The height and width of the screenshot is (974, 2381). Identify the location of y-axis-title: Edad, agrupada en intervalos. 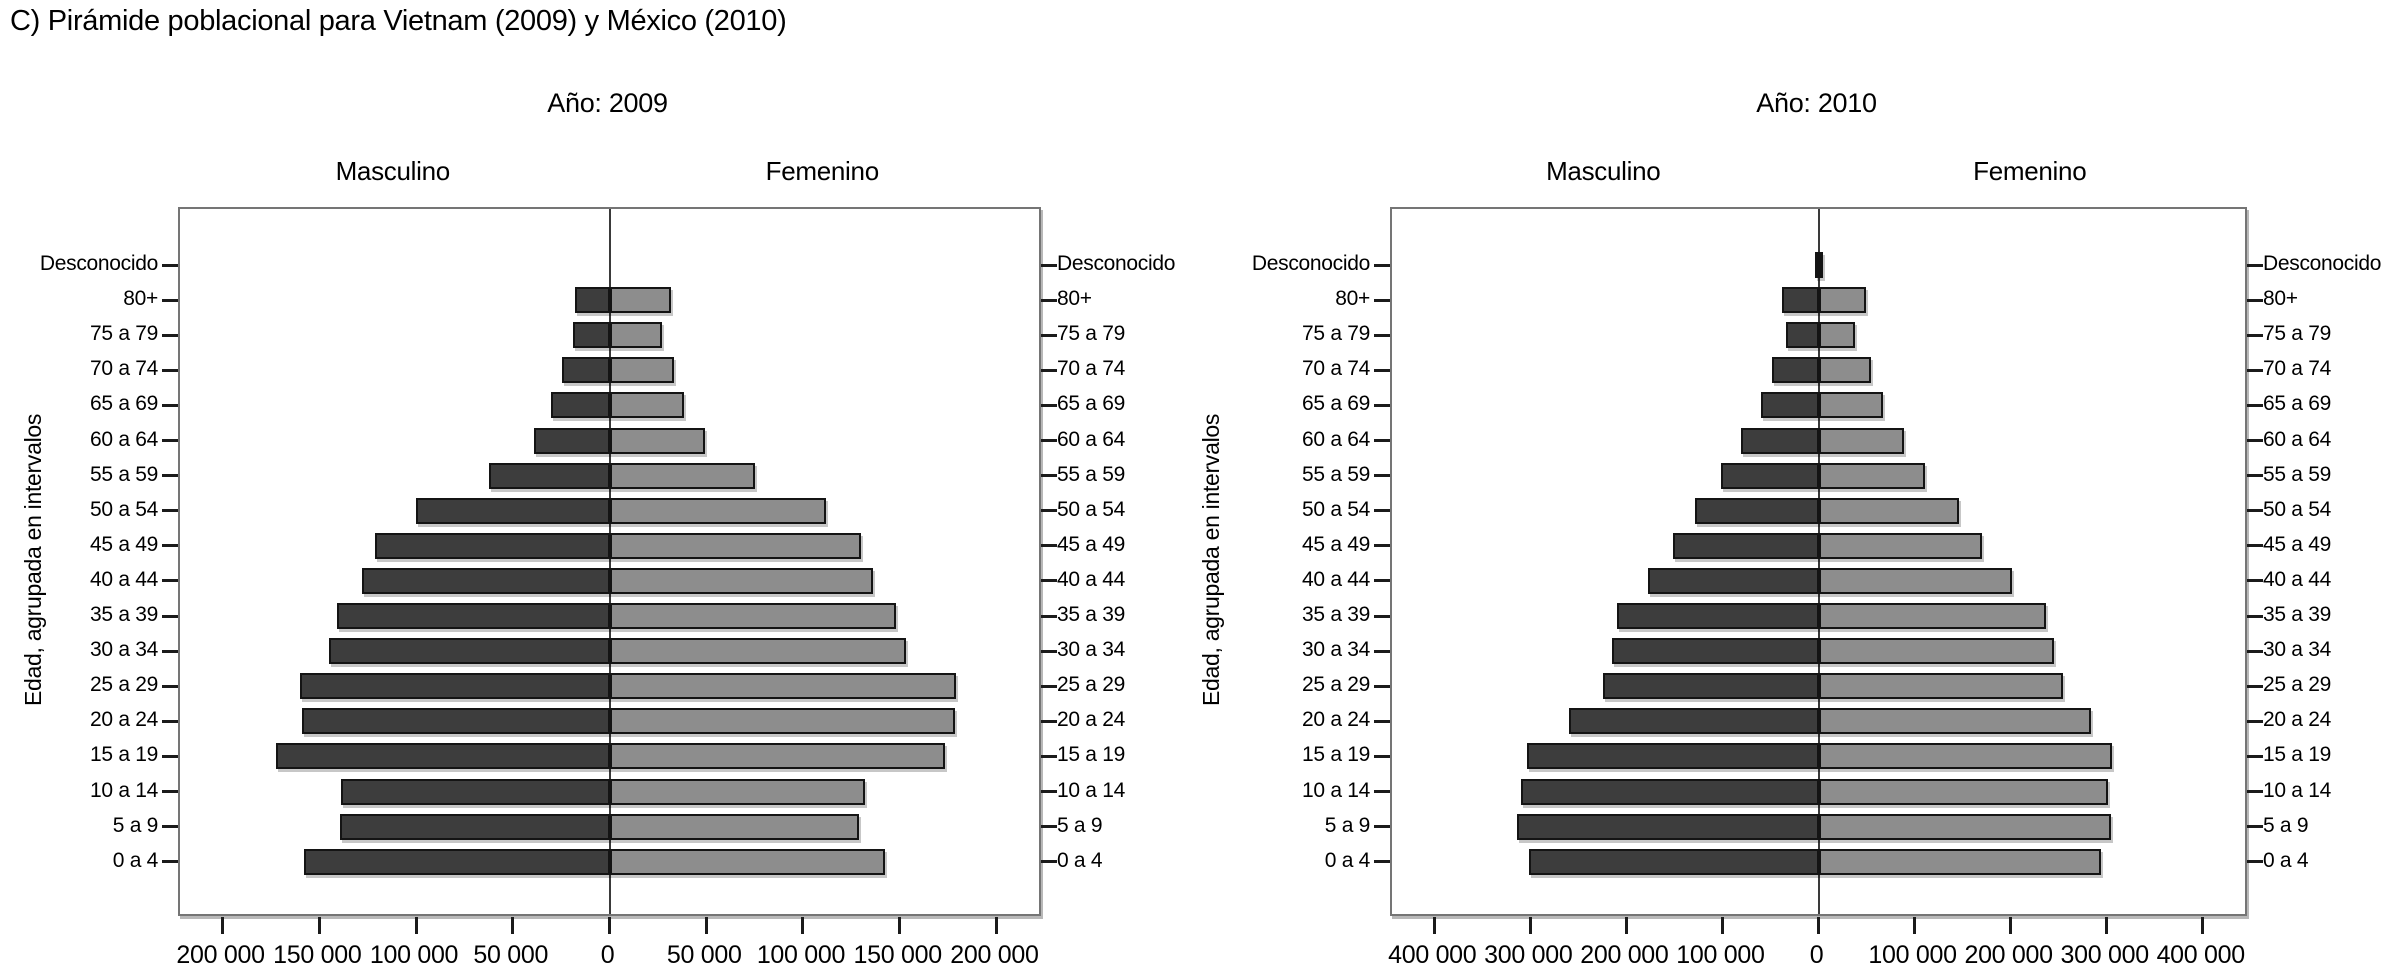
(1211, 559).